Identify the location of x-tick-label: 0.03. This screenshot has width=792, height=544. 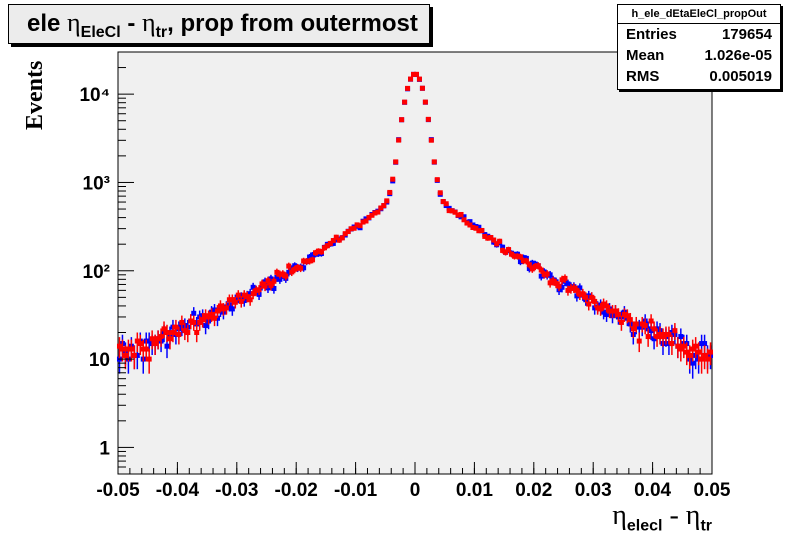
(593, 490).